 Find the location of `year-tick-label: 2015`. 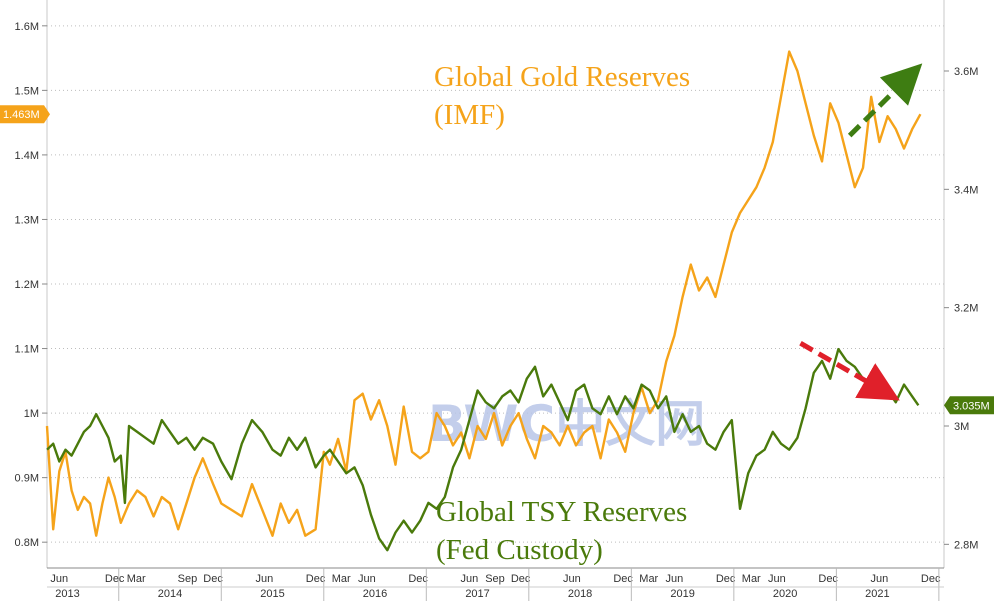

year-tick-label: 2015 is located at coordinates (272, 594).